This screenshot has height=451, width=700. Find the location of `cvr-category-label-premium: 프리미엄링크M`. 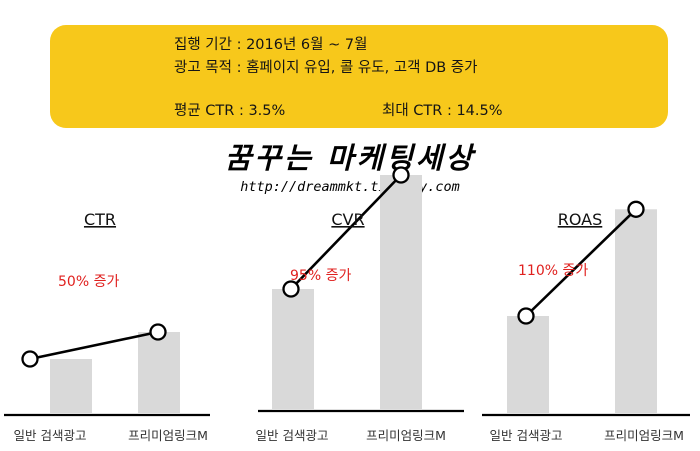

cvr-category-label-premium: 프리미엄링크M is located at coordinates (406, 435).